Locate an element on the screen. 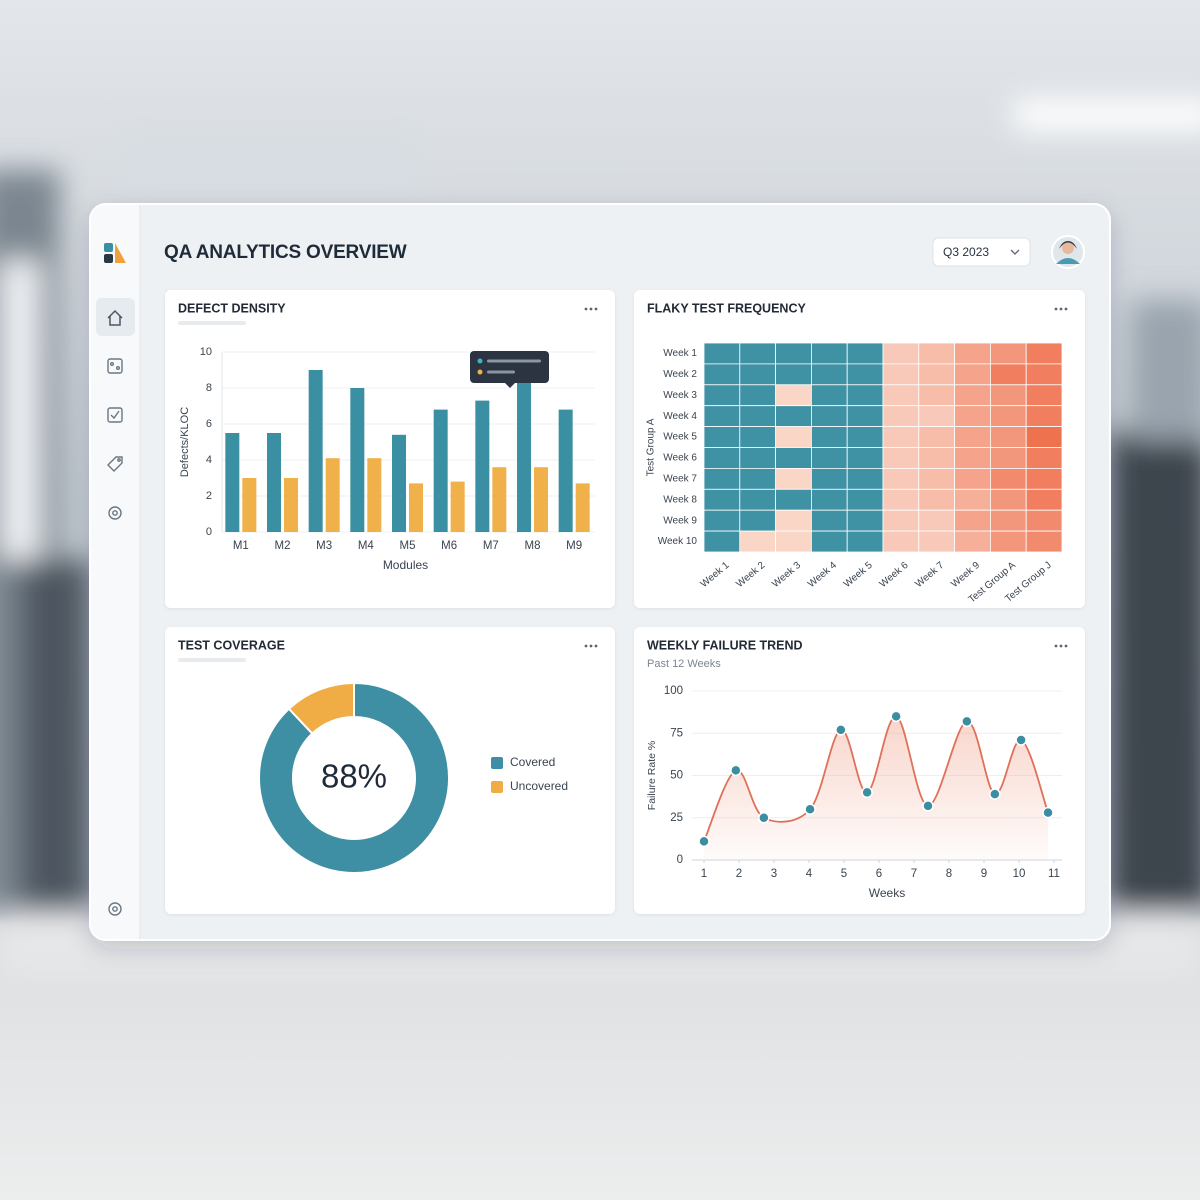  user-avatar is located at coordinates (1068, 252).